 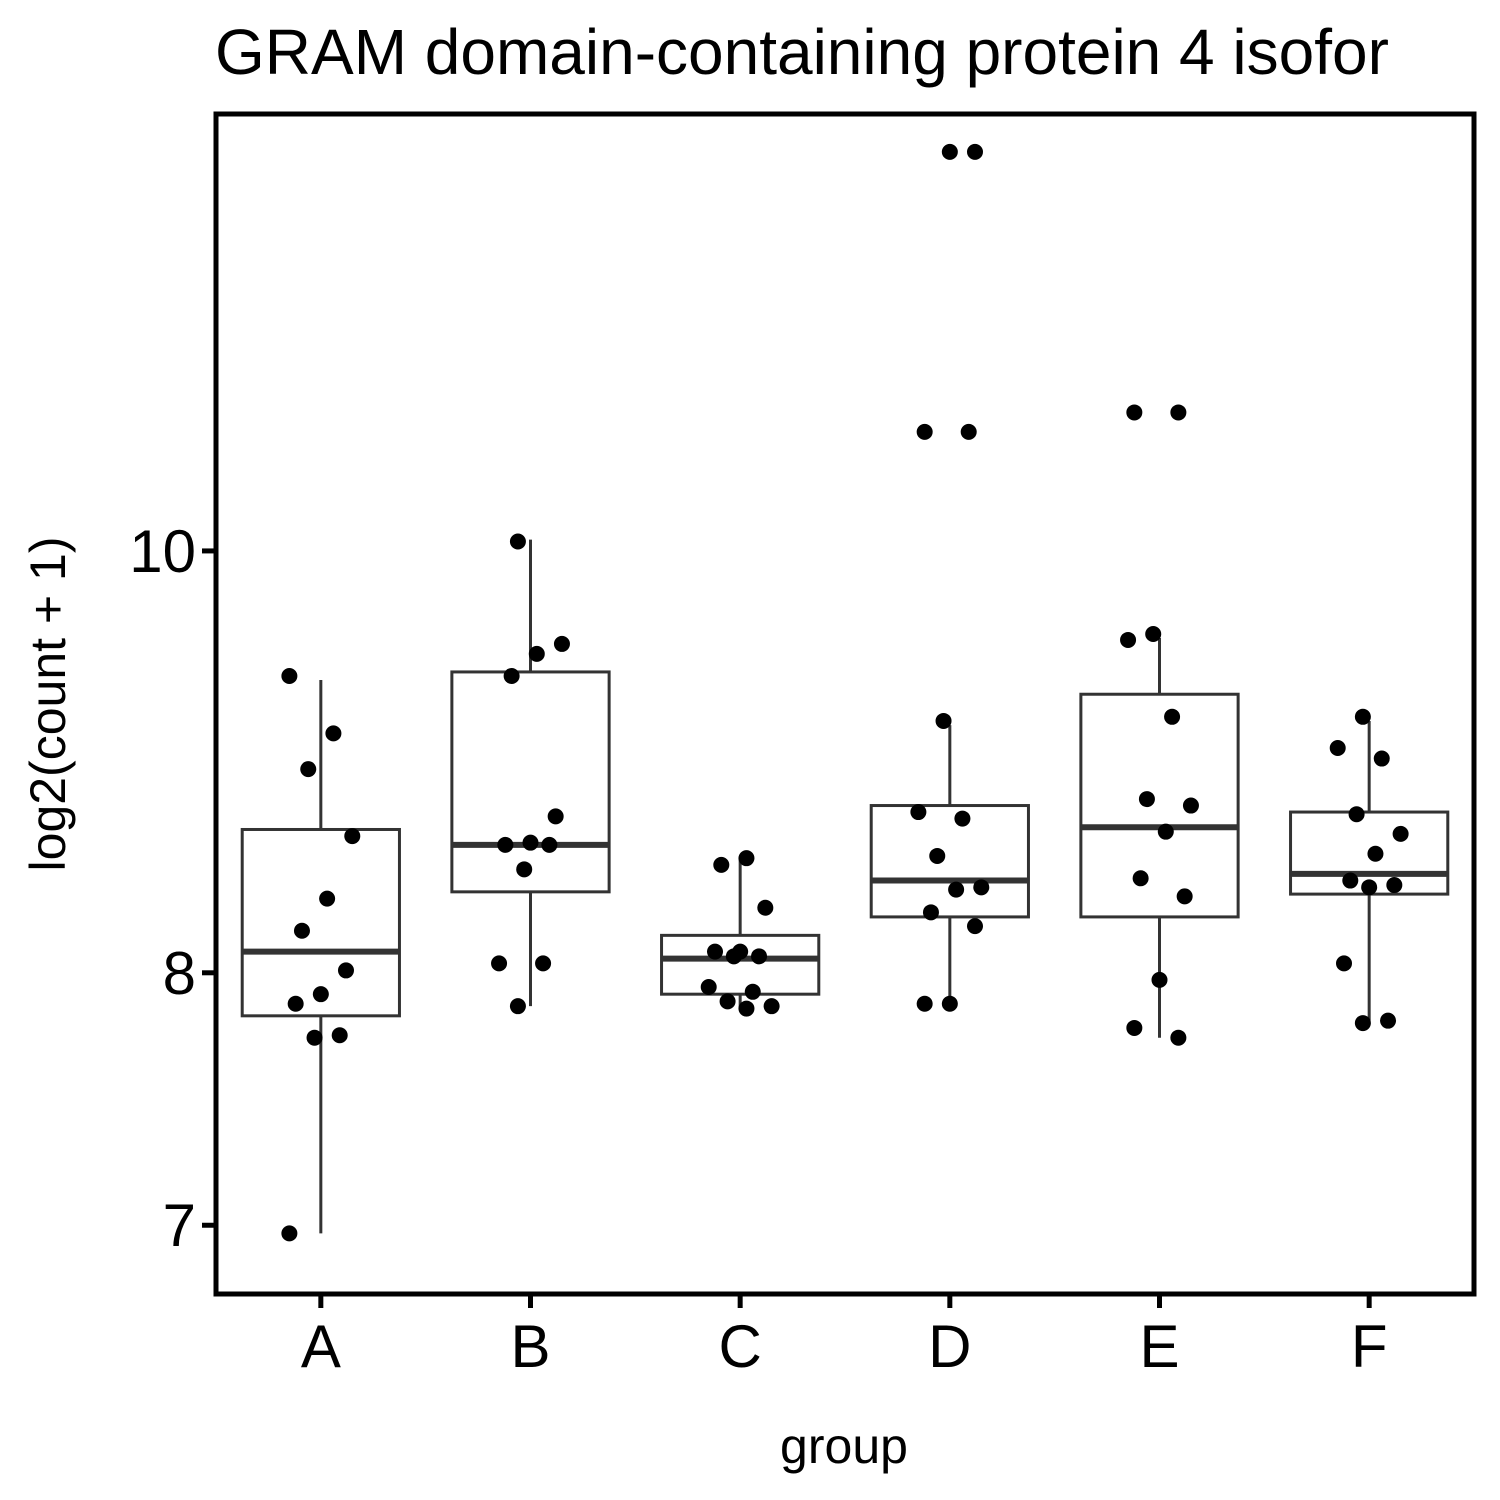 What do you see at coordinates (949, 1346) in the screenshot?
I see `x-tick-label: D` at bounding box center [949, 1346].